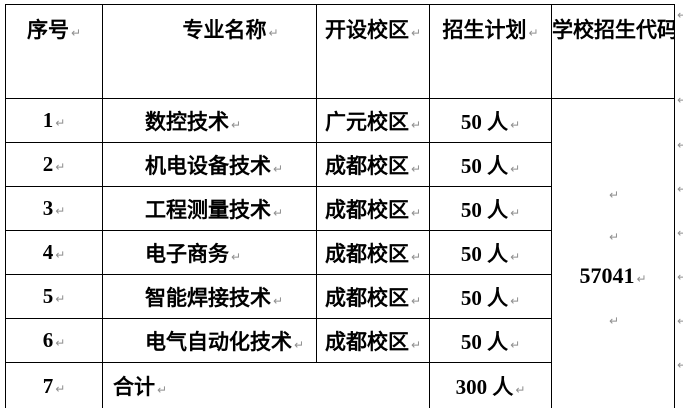  I want to click on row-number-cell: 3 ↵, so click(54, 208).